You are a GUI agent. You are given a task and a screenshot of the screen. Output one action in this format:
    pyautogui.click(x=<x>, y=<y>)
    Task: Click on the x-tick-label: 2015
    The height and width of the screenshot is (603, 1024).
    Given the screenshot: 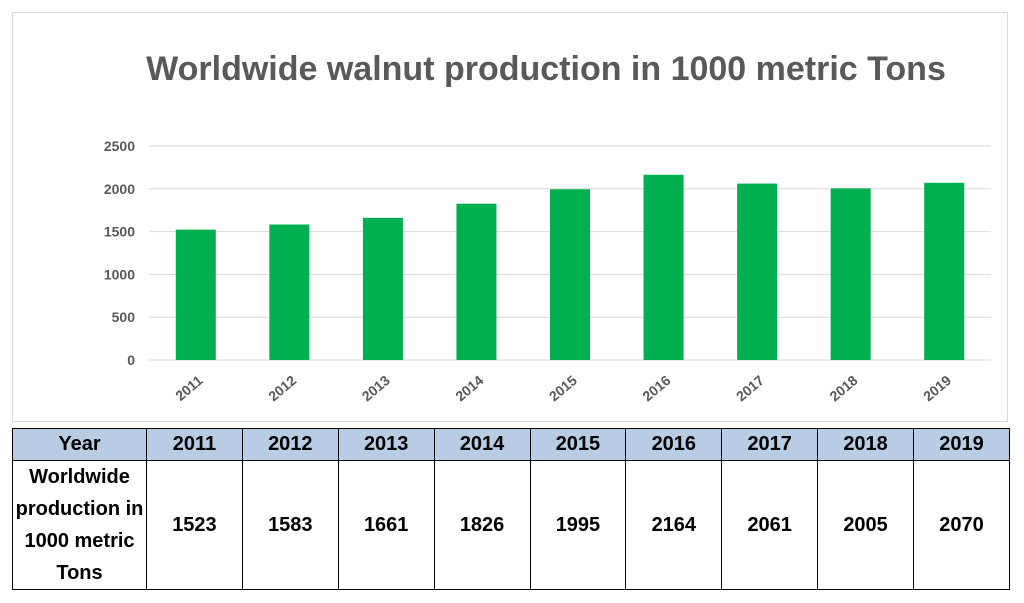 What is the action you would take?
    pyautogui.click(x=563, y=388)
    